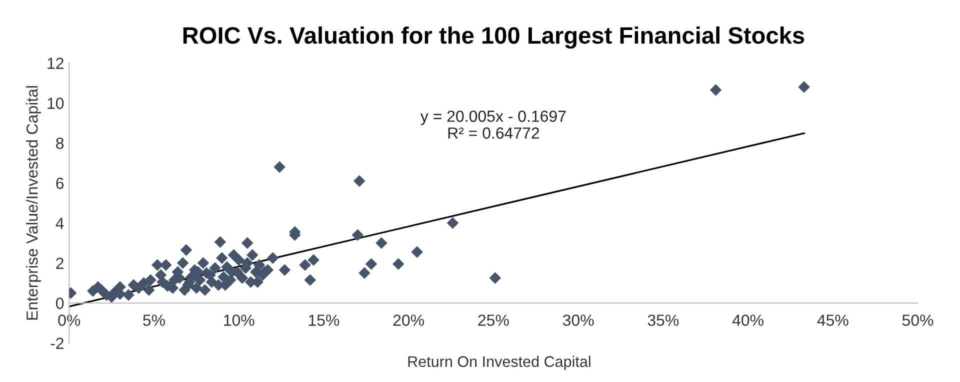 The width and height of the screenshot is (960, 382). I want to click on x-tick-label: 50%, so click(918, 320).